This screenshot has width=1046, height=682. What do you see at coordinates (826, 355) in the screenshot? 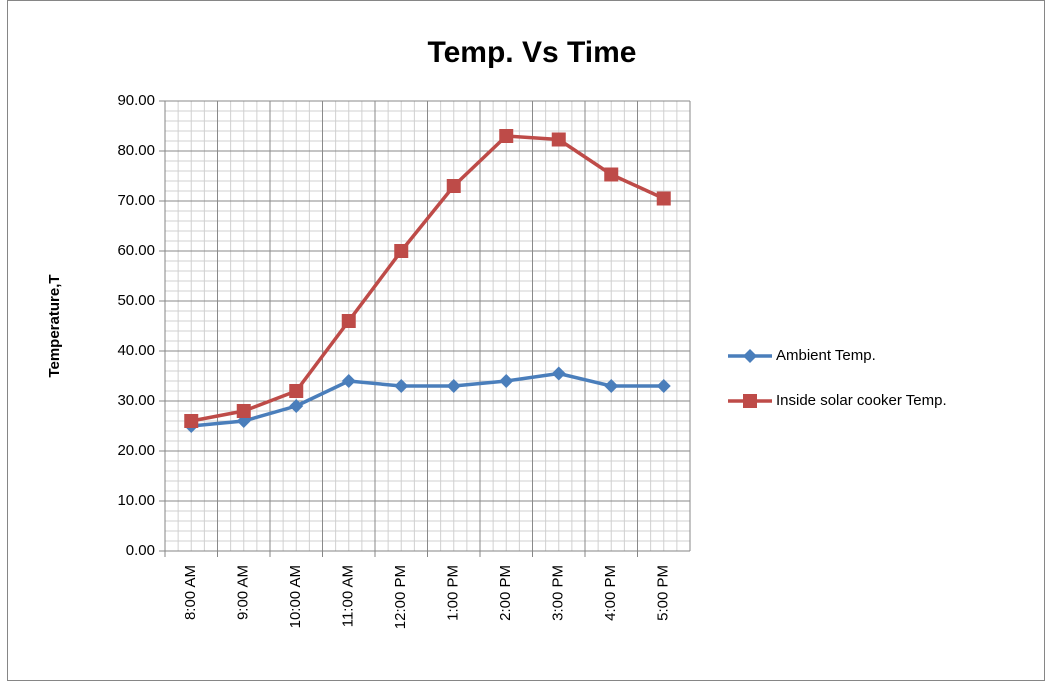
I see `legend-label: Ambient Temp.` at bounding box center [826, 355].